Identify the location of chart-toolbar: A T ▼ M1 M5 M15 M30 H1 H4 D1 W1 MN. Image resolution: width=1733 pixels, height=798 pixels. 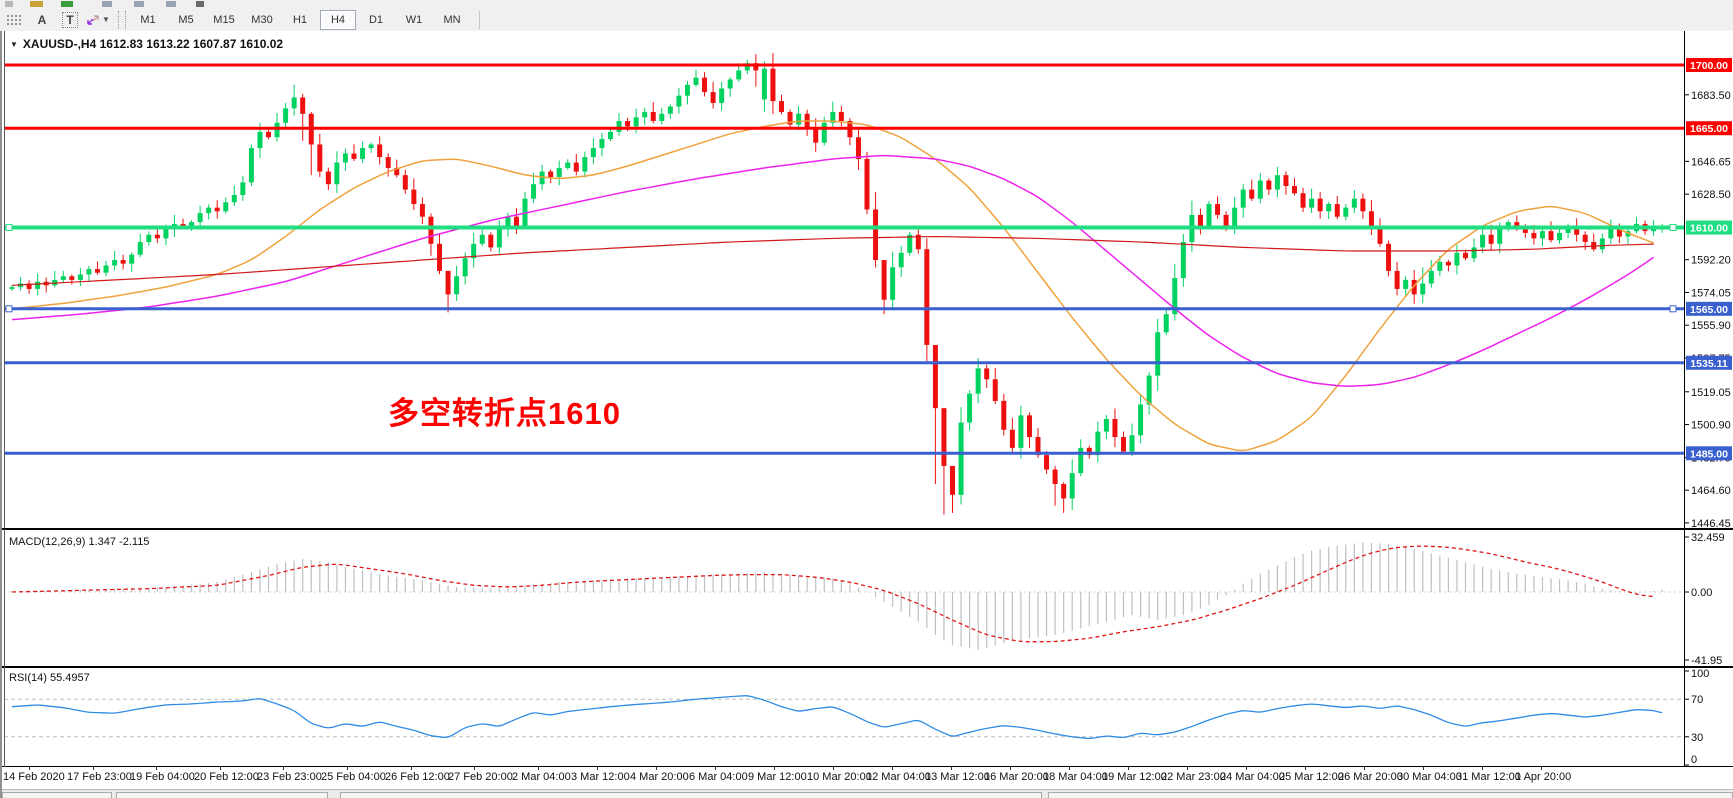
(866, 20).